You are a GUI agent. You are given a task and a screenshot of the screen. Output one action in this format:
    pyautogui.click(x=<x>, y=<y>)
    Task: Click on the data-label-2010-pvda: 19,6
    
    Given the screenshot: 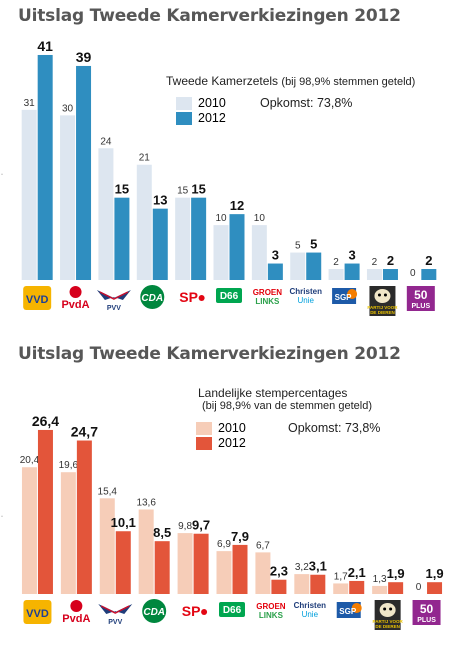 What is the action you would take?
    pyautogui.click(x=69, y=465)
    